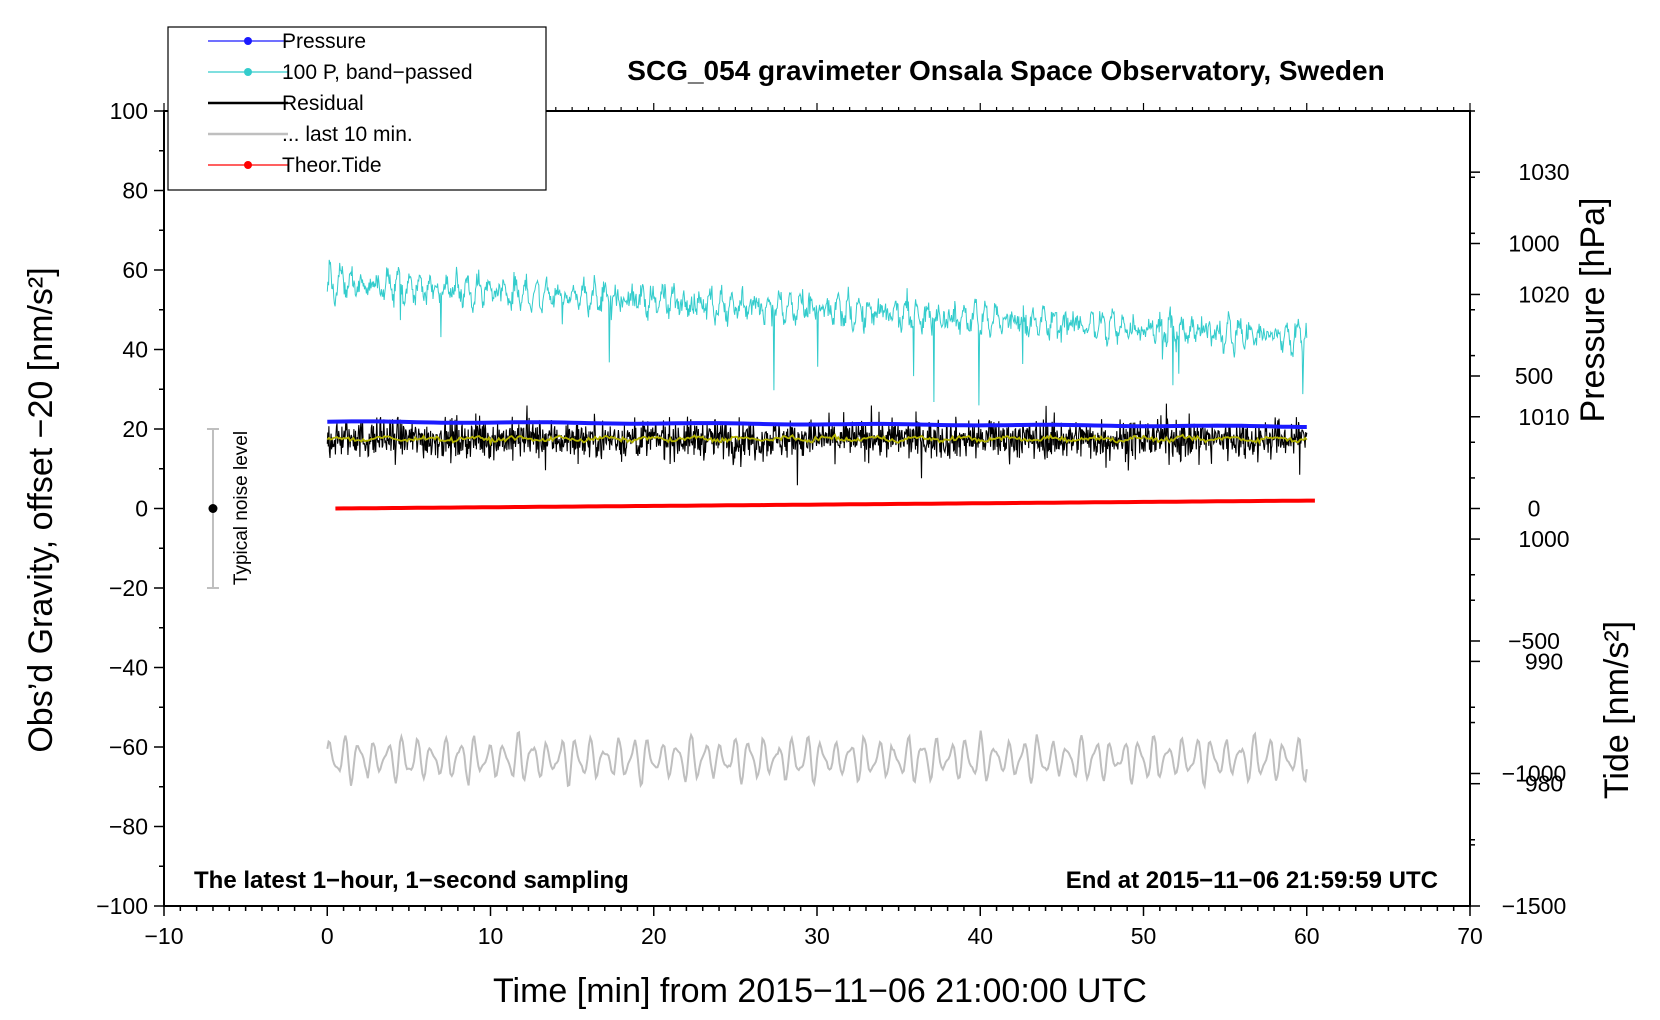  I want to click on y-axis-title-gravity: Obs’d Gravity, offset −20 [nm/s²], so click(41, 509).